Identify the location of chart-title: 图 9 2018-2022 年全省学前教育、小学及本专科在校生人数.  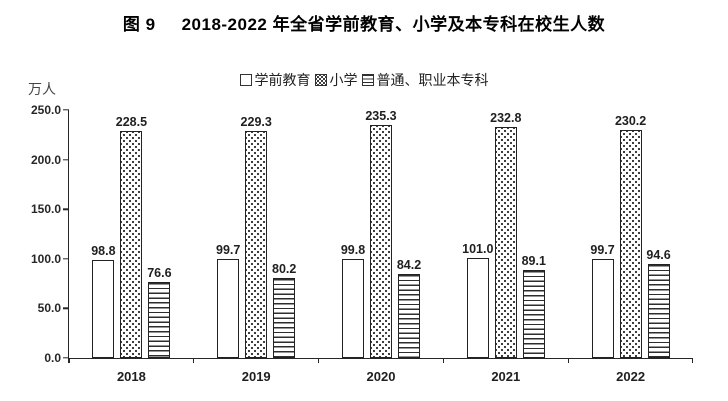
(364, 22).